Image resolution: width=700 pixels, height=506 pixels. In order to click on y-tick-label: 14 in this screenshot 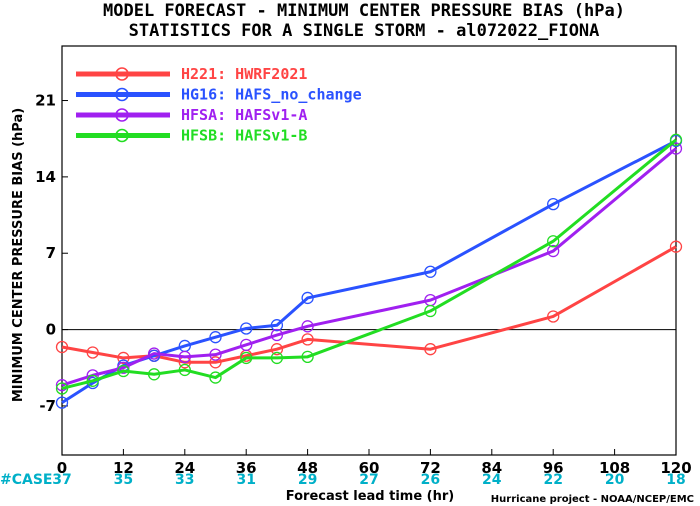, I will do `click(45, 177)`.